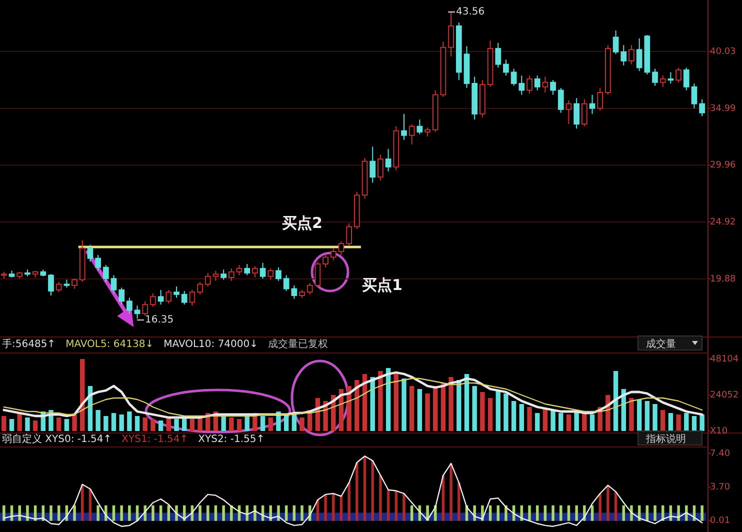 This screenshot has height=532, width=742. What do you see at coordinates (723, 222) in the screenshot?
I see `y-tick-label: 24.92` at bounding box center [723, 222].